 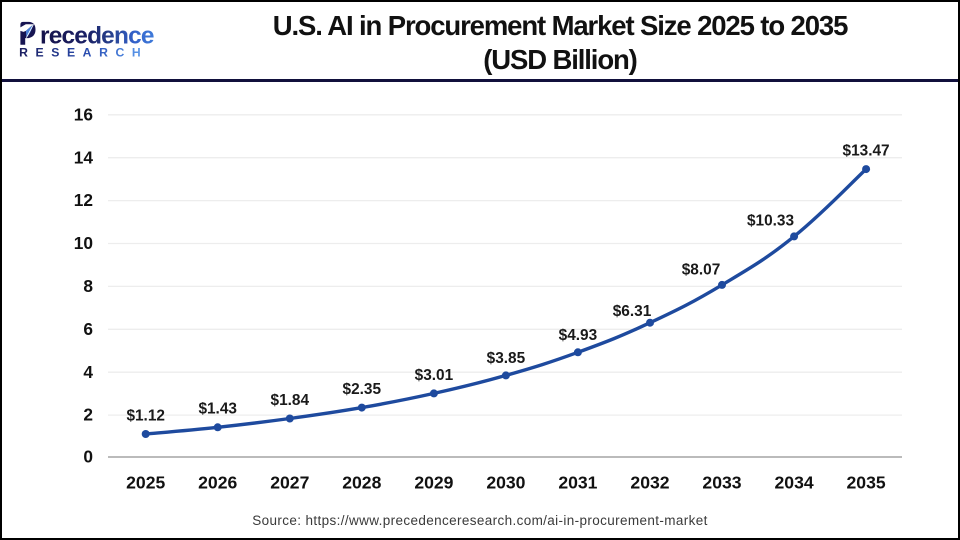 What do you see at coordinates (217, 483) in the screenshot?
I see `svg-text: 2026` at bounding box center [217, 483].